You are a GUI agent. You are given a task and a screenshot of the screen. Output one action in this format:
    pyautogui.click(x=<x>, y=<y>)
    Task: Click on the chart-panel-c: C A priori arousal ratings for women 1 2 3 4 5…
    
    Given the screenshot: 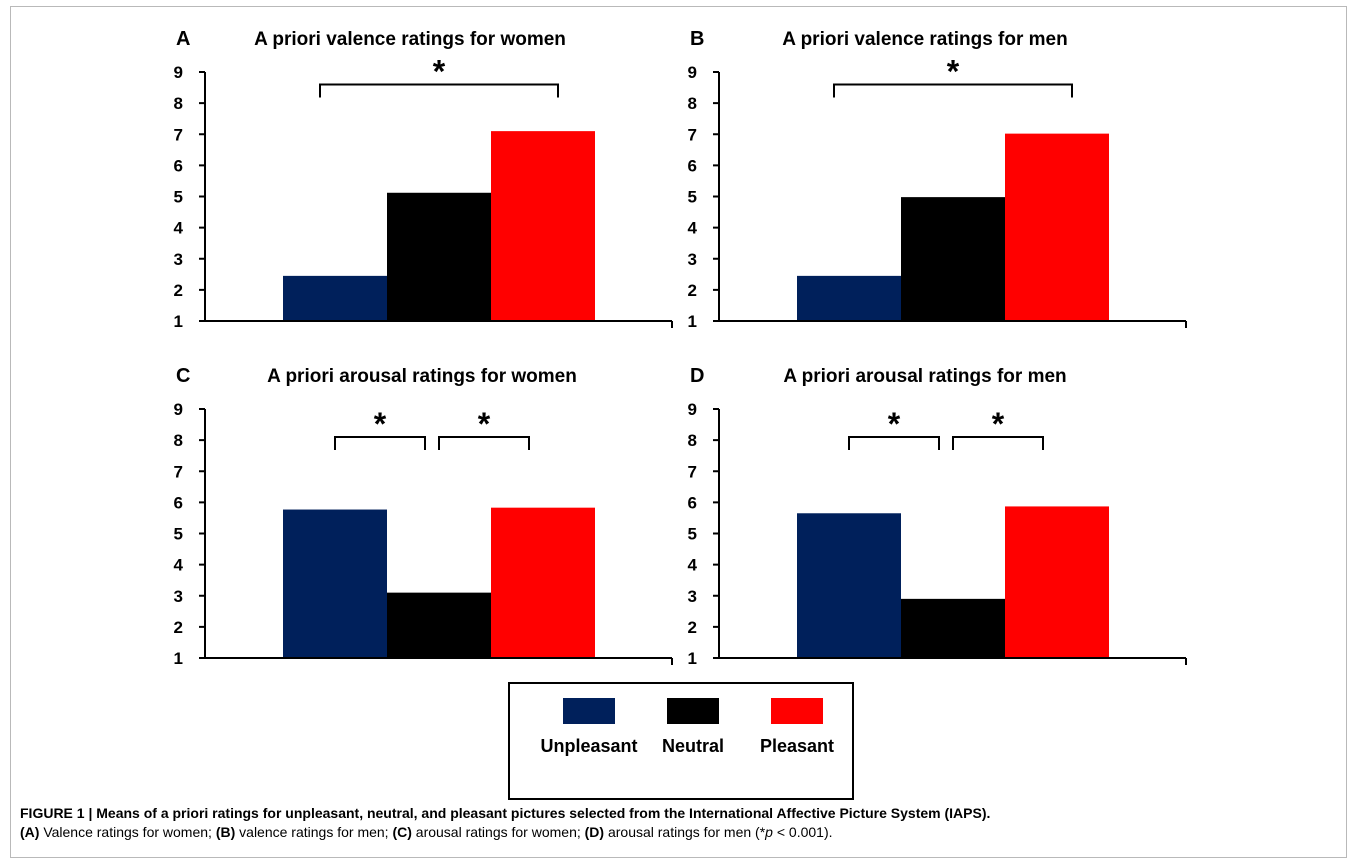 What is the action you would take?
    pyautogui.click(x=423, y=516)
    